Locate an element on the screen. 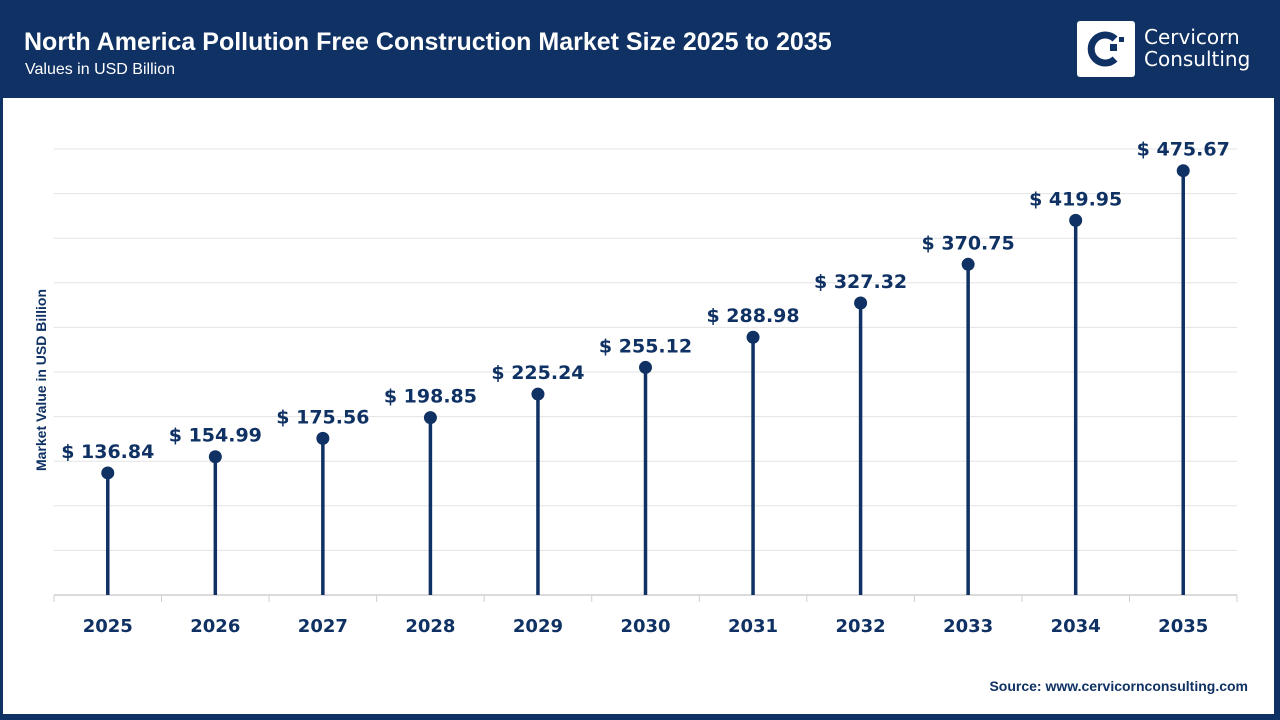 Image resolution: width=1280 pixels, height=720 pixels. data-label: $ 198.85 is located at coordinates (430, 397).